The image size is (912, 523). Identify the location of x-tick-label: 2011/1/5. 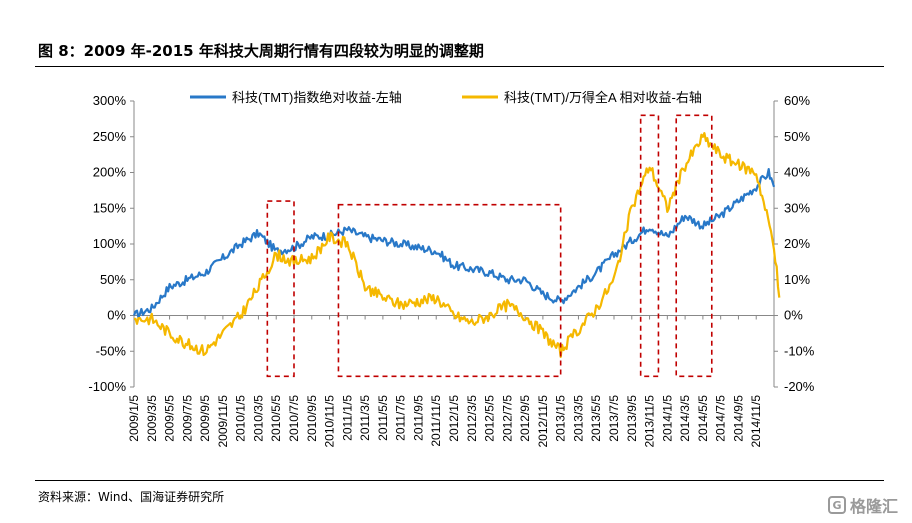
(347, 418).